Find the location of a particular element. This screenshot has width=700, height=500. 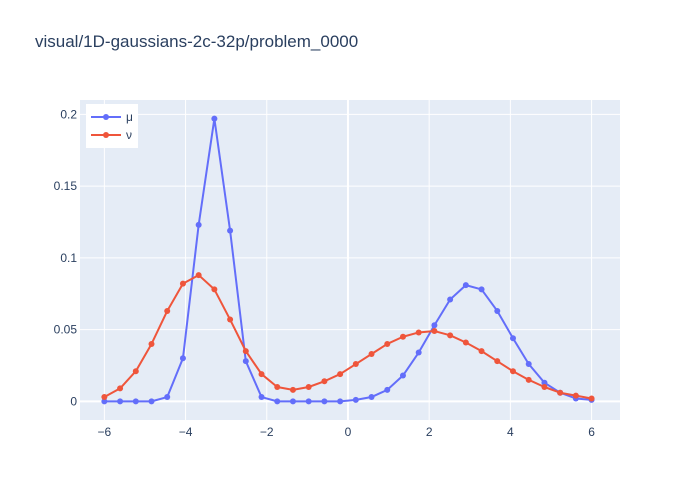

legend: μν is located at coordinates (112, 126).